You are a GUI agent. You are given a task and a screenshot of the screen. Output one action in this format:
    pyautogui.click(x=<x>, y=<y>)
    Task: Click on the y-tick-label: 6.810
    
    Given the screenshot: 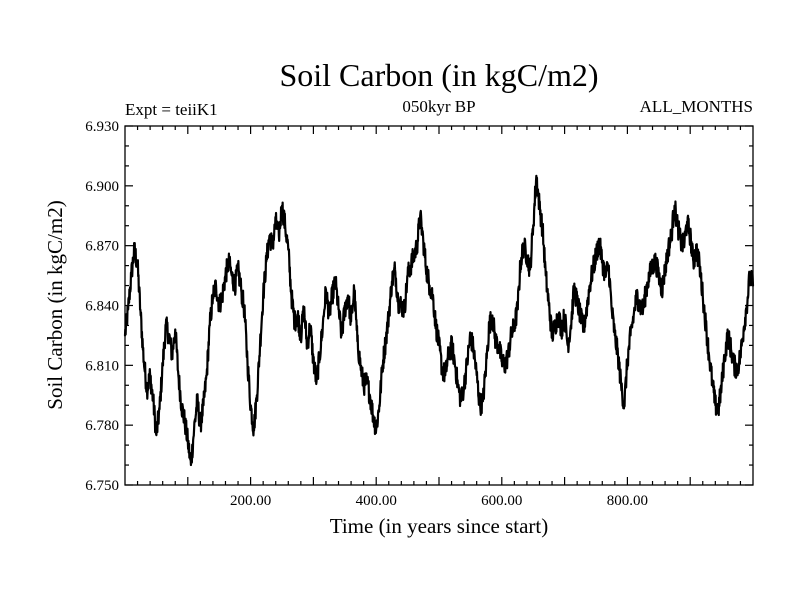 What is the action you would take?
    pyautogui.click(x=102, y=366)
    